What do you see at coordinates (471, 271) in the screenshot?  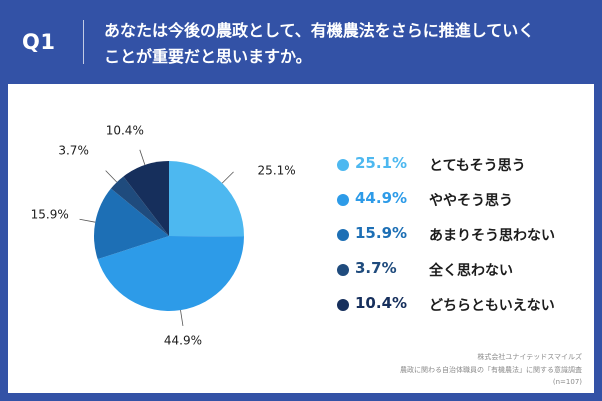 I see `legend-label: 全く思わない` at bounding box center [471, 271].